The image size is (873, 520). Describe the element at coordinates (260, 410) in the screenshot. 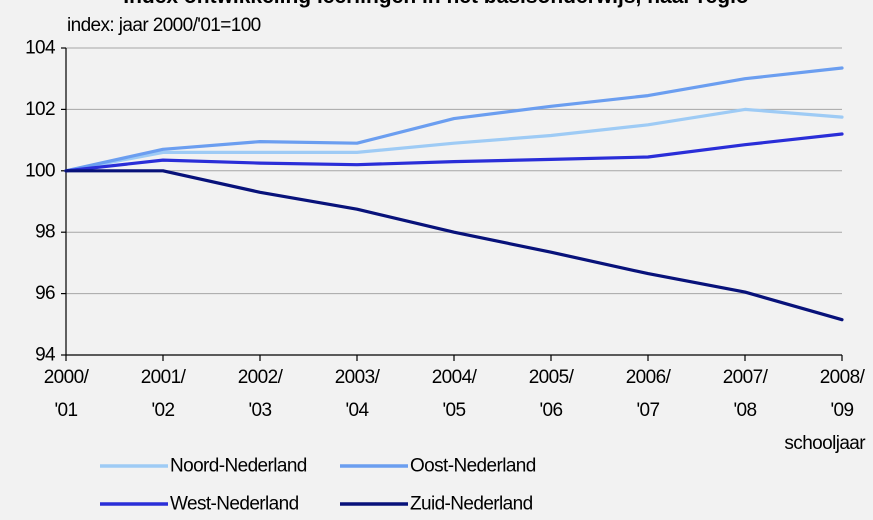

I see `x-tick-label-bottom: '03` at that location.